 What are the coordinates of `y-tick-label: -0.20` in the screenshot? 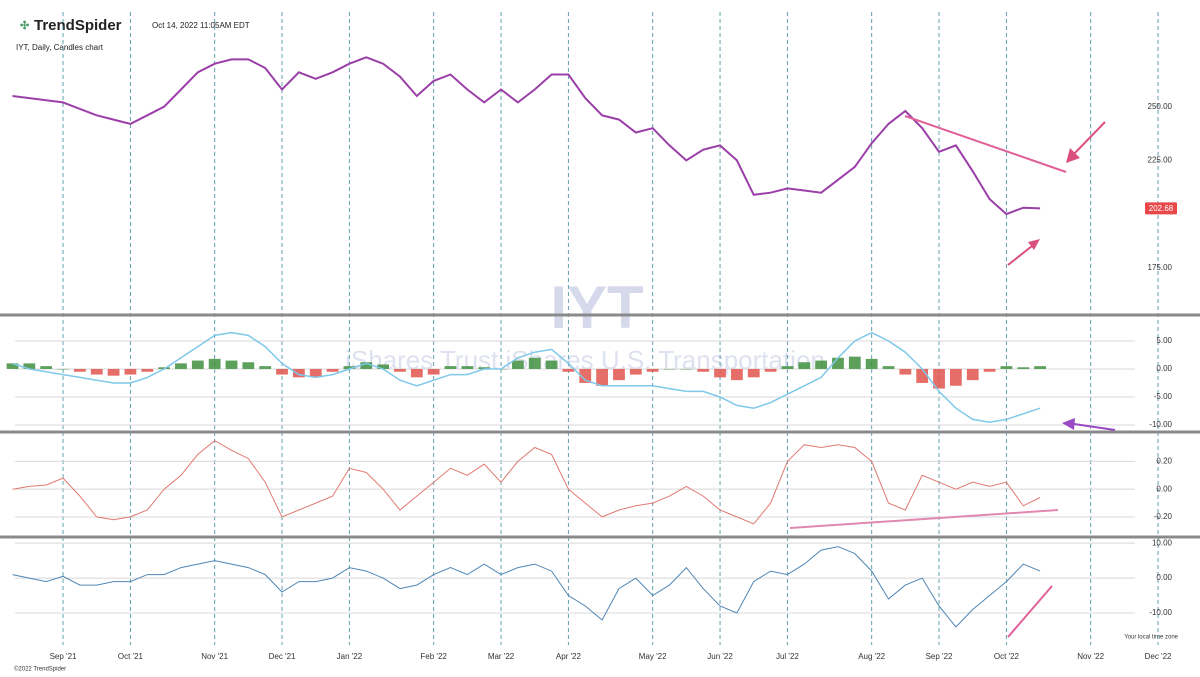 It's located at (1163, 516).